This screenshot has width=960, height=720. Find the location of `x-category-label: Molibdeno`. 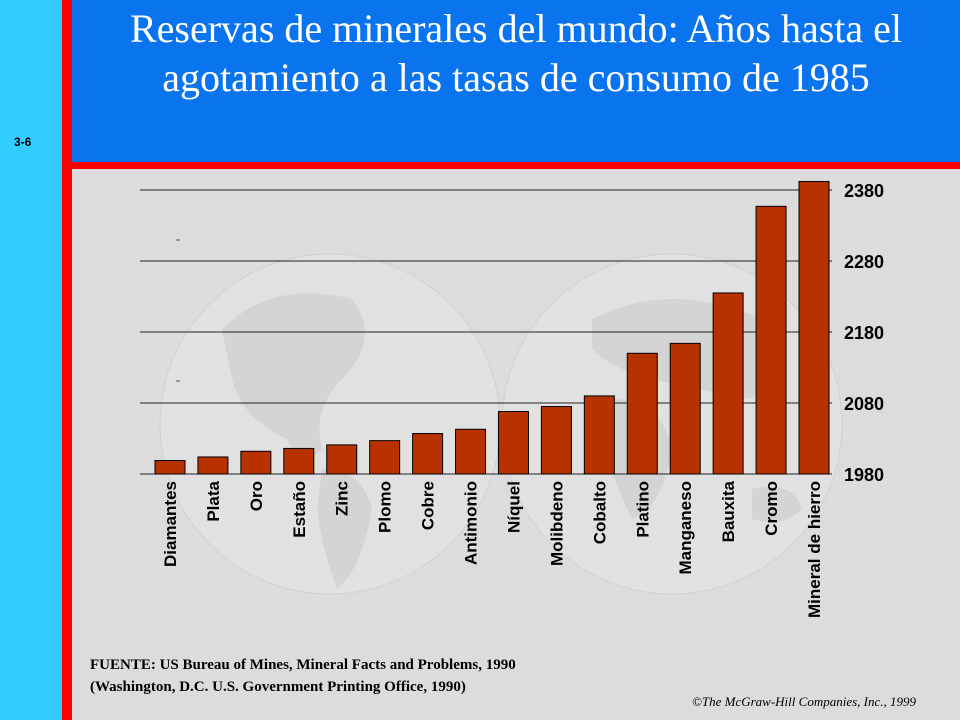

x-category-label: Molibdeno is located at coordinates (556, 523).